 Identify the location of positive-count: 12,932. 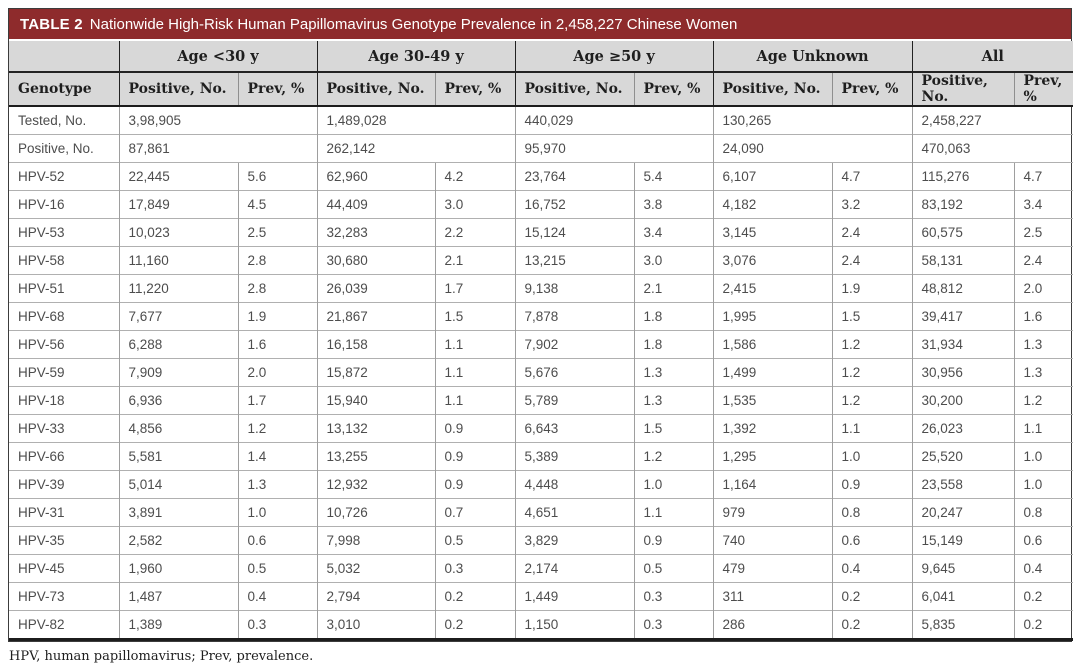
(375, 484).